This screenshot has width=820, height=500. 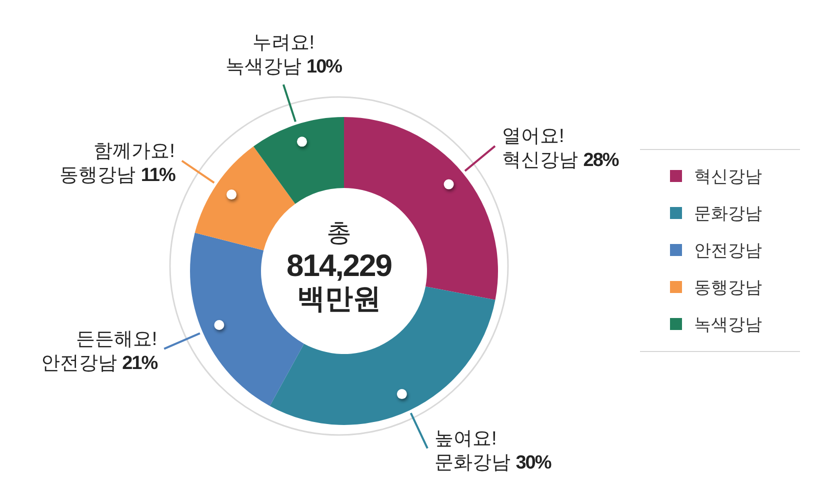 I want to click on slice-label: 문화강남, so click(x=472, y=463).